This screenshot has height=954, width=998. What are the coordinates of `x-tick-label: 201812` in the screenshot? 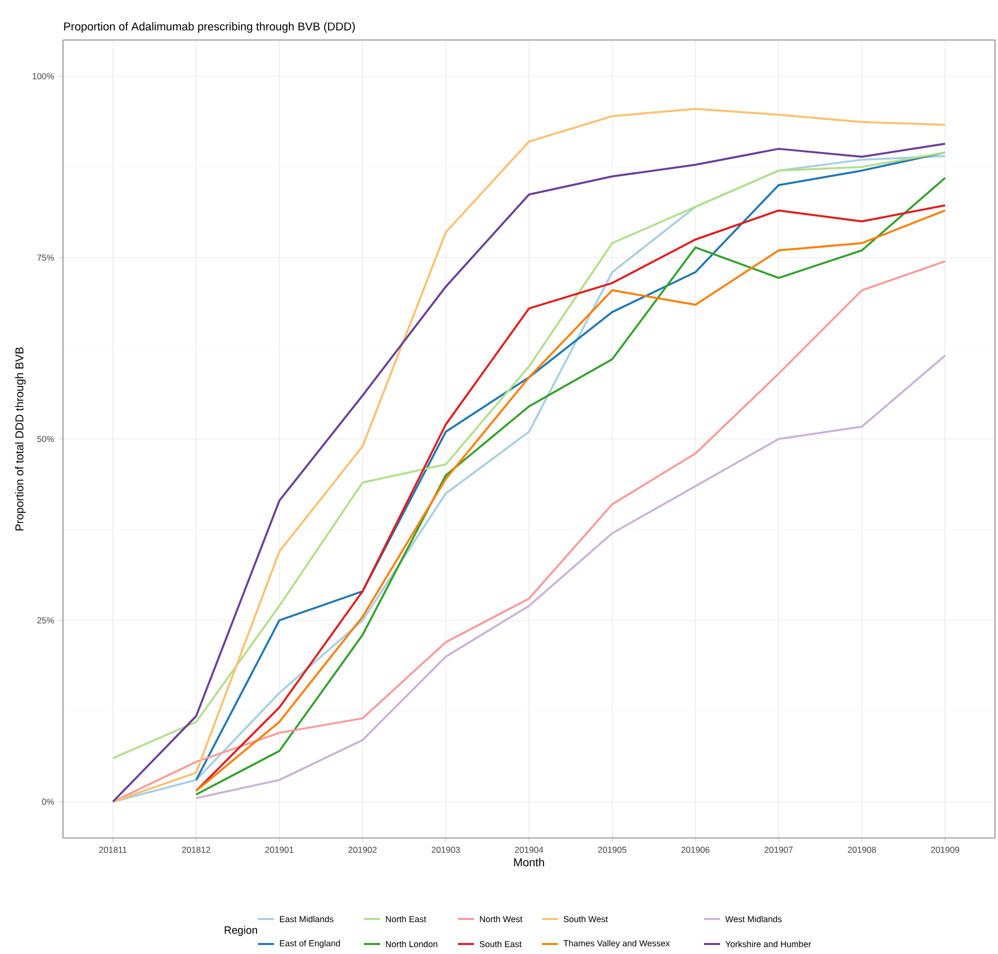 It's located at (196, 849).